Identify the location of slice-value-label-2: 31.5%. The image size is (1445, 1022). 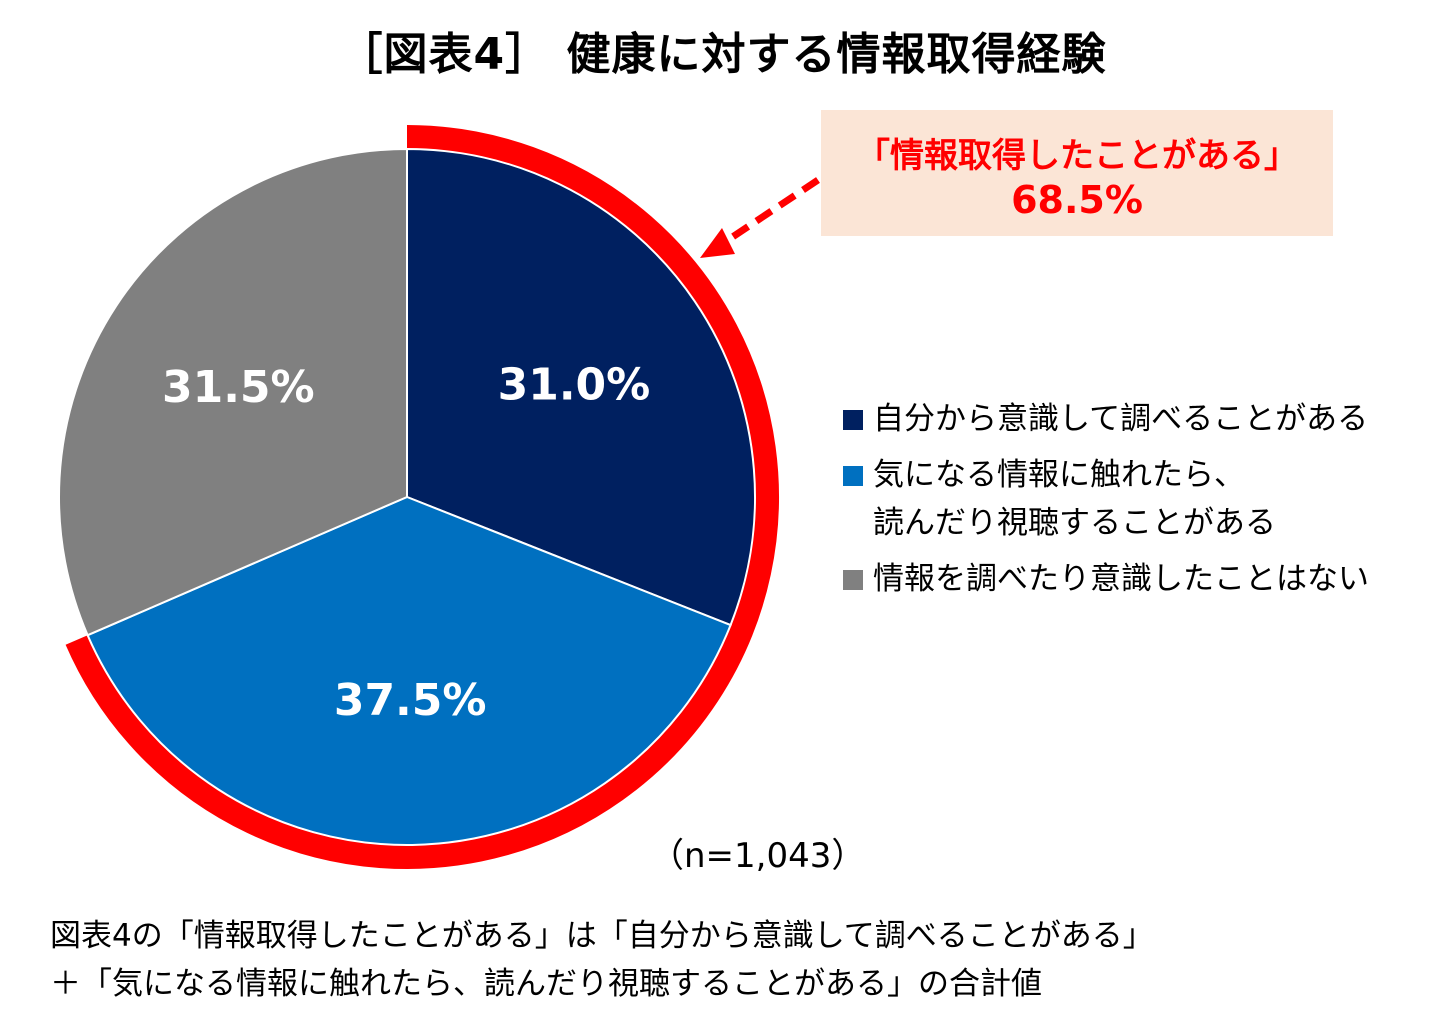
(238, 387).